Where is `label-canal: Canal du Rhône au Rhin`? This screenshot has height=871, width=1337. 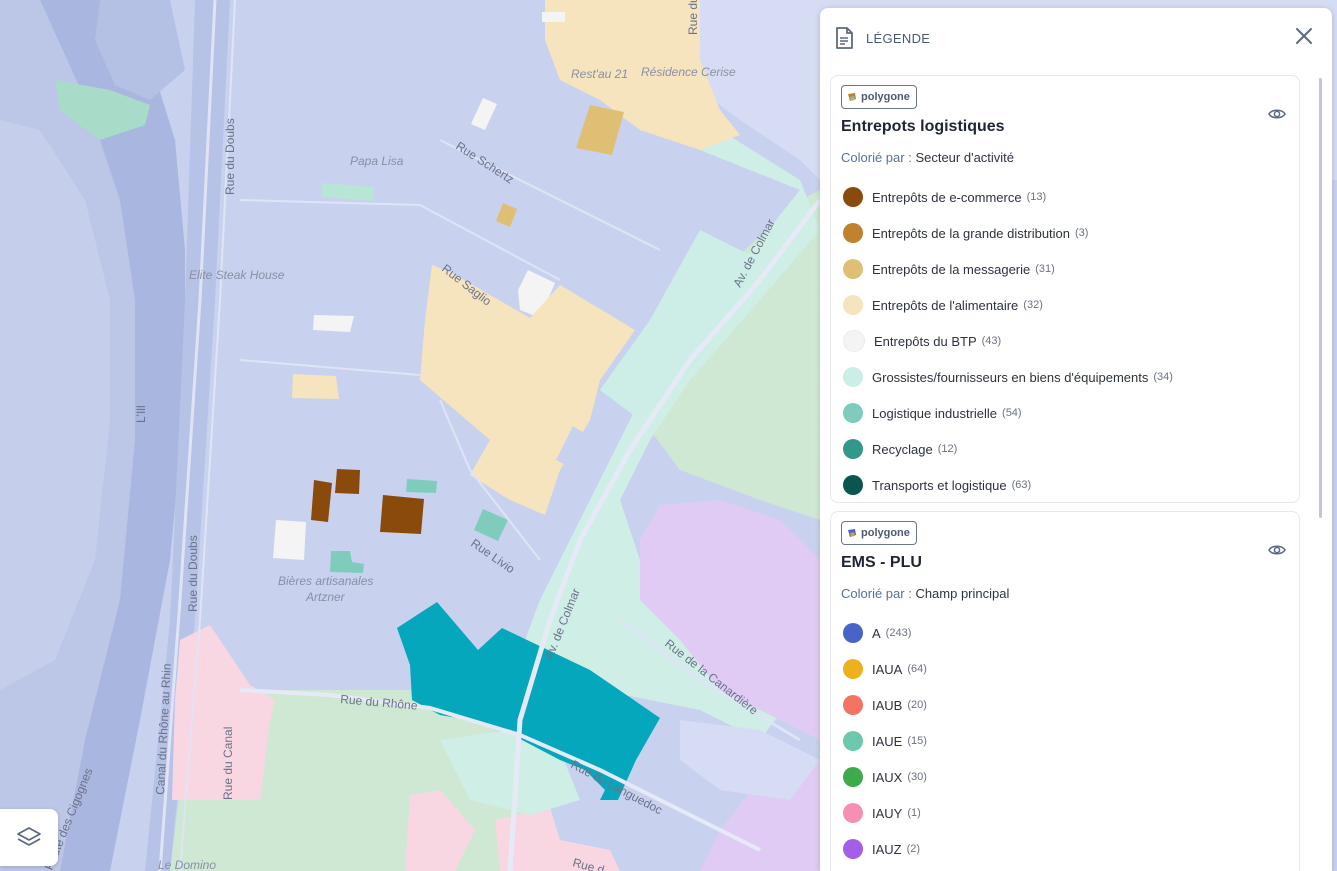
label-canal: Canal du Rhône au Rhin is located at coordinates (163, 729).